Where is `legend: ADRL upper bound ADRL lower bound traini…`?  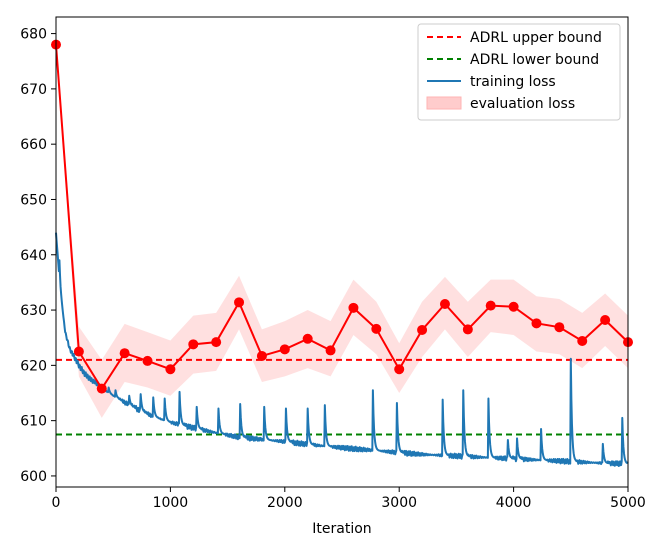
legend: ADRL upper bound ADRL lower bound traini… is located at coordinates (519, 72).